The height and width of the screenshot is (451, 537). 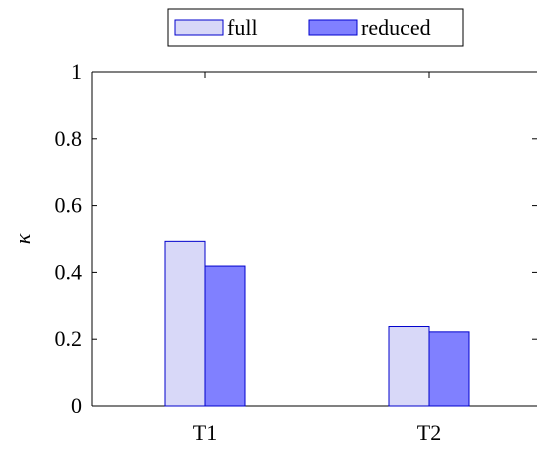 What do you see at coordinates (69, 138) in the screenshot?
I see `y-tick-label: 0.8` at bounding box center [69, 138].